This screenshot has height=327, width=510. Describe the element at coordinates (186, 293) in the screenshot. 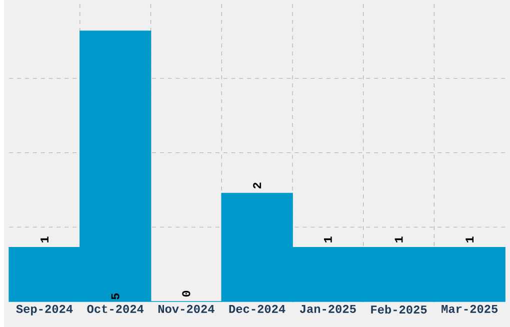

I see `data-label: 0` at that location.